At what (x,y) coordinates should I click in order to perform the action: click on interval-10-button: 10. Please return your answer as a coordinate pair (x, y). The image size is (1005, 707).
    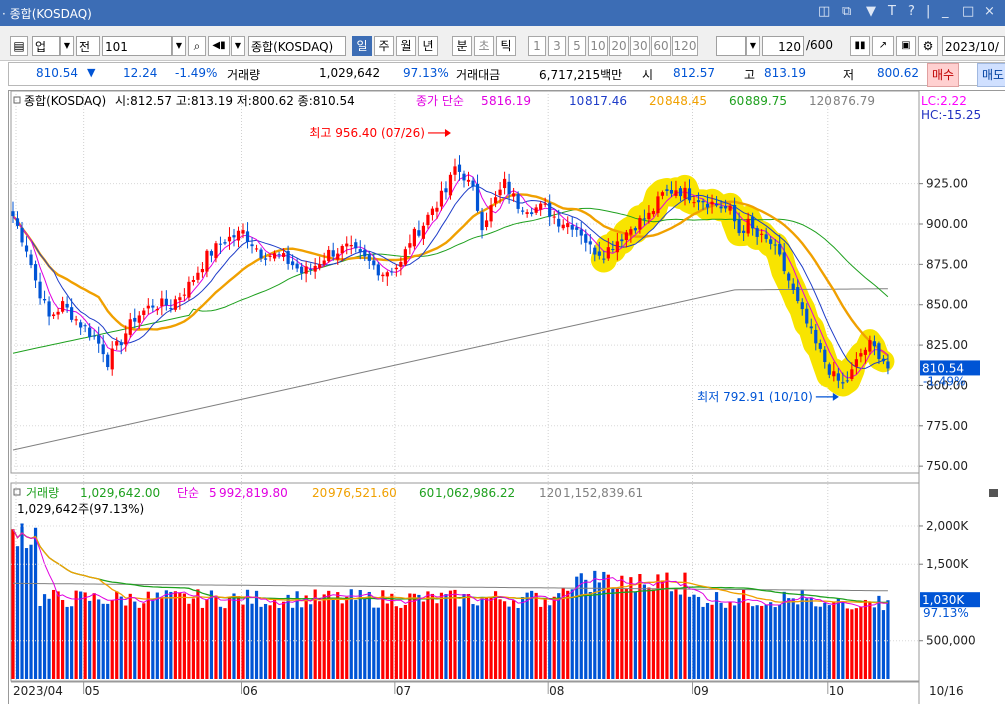
    Looking at the image, I should click on (598, 46).